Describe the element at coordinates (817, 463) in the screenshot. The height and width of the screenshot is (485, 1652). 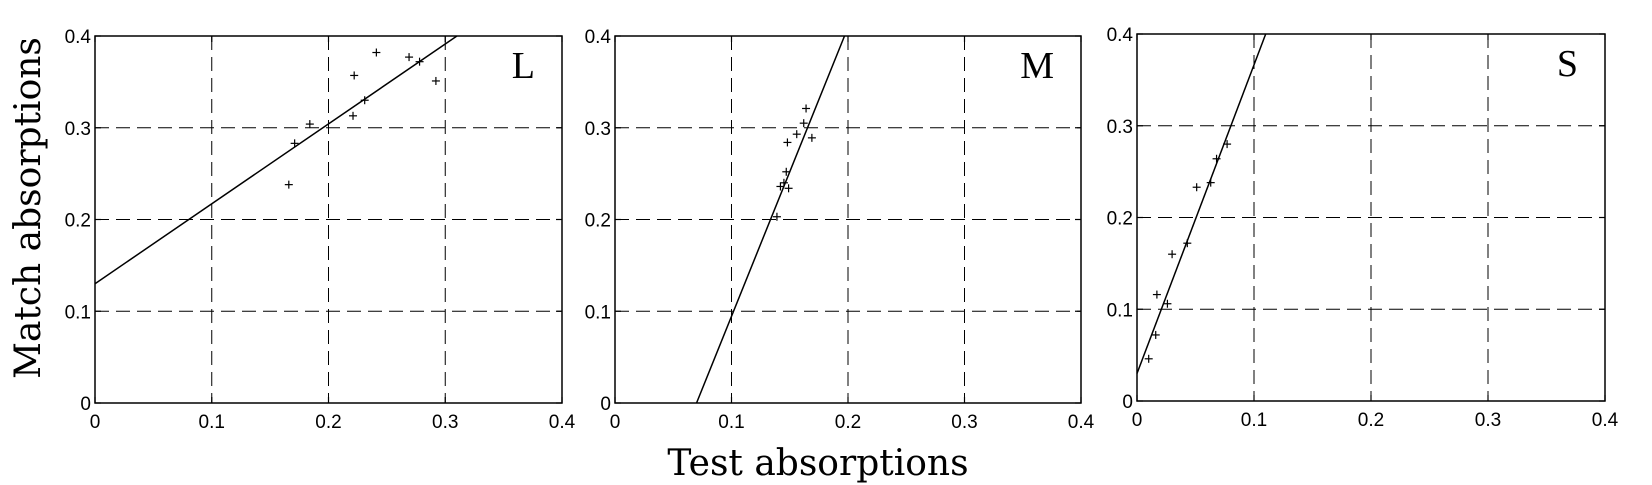
I see `x-axis-title: Test absorptions` at that location.